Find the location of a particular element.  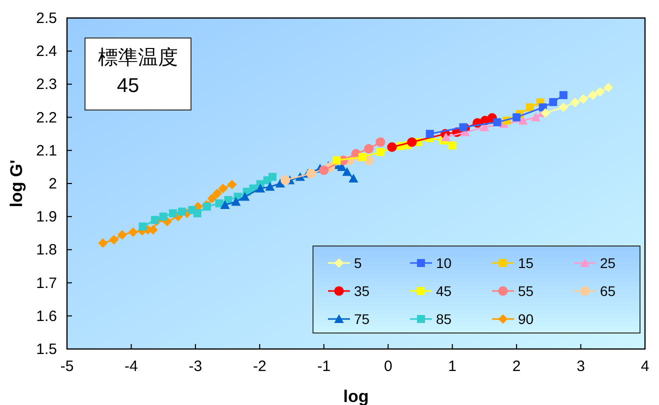

legend-label: 90 is located at coordinates (526, 319).